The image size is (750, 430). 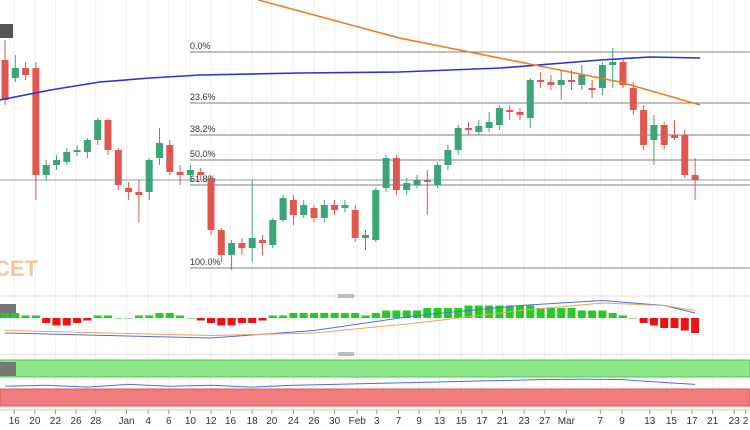 What do you see at coordinates (203, 154) in the screenshot?
I see `fib-label: 50.0%` at bounding box center [203, 154].